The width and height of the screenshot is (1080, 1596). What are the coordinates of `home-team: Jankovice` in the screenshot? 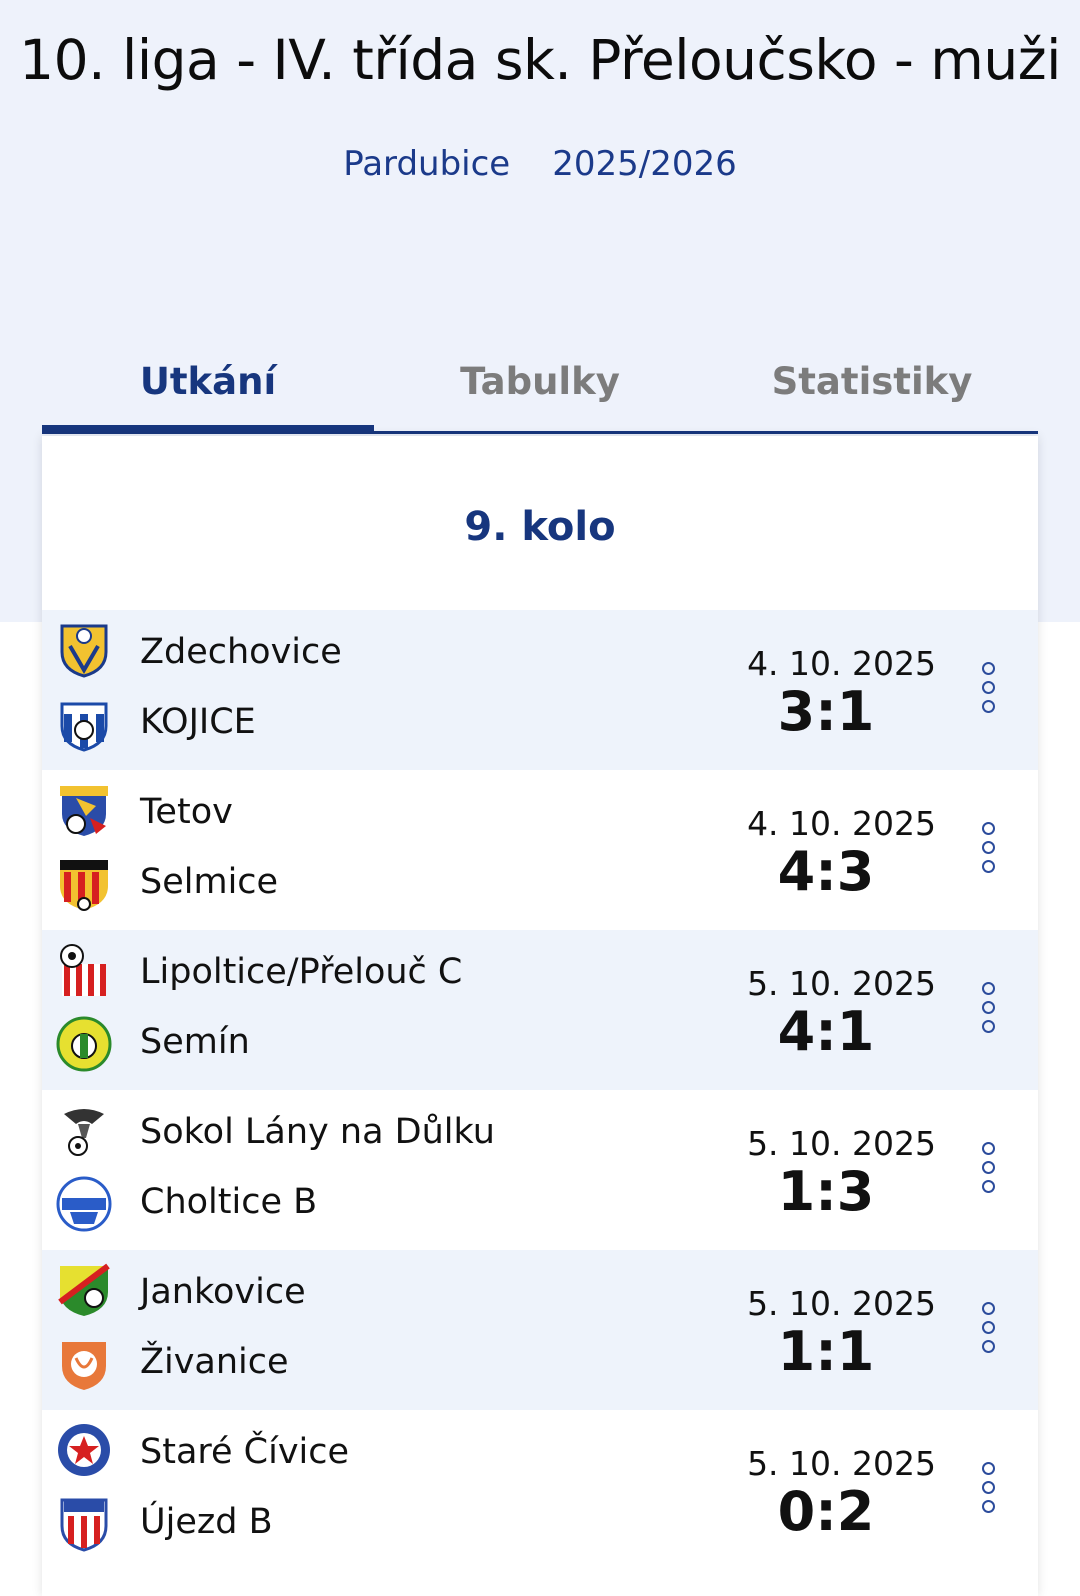 It's located at (223, 1292).